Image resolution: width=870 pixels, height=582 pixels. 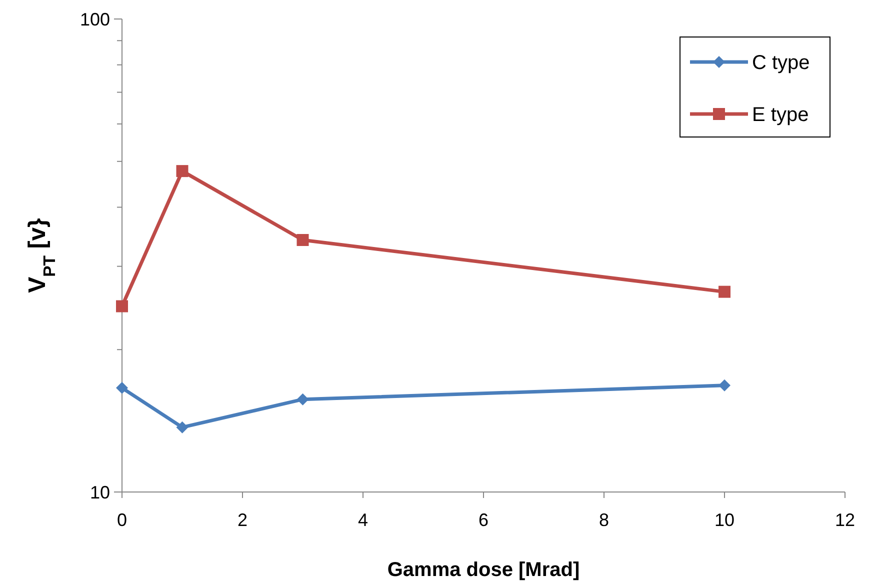 What do you see at coordinates (363, 520) in the screenshot?
I see `x-tick-label: 4` at bounding box center [363, 520].